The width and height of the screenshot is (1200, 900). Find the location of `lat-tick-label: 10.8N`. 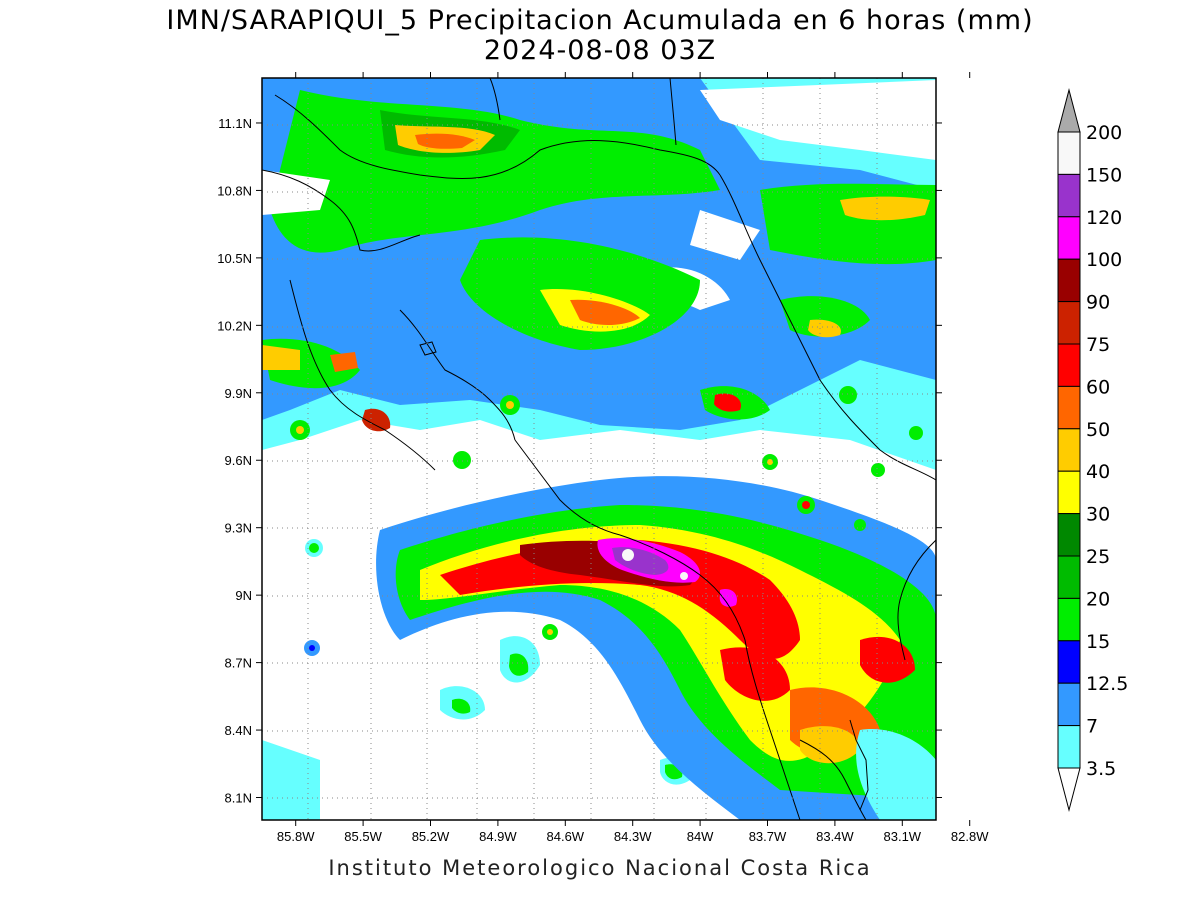

lat-tick-label: 10.8N is located at coordinates (234, 190).